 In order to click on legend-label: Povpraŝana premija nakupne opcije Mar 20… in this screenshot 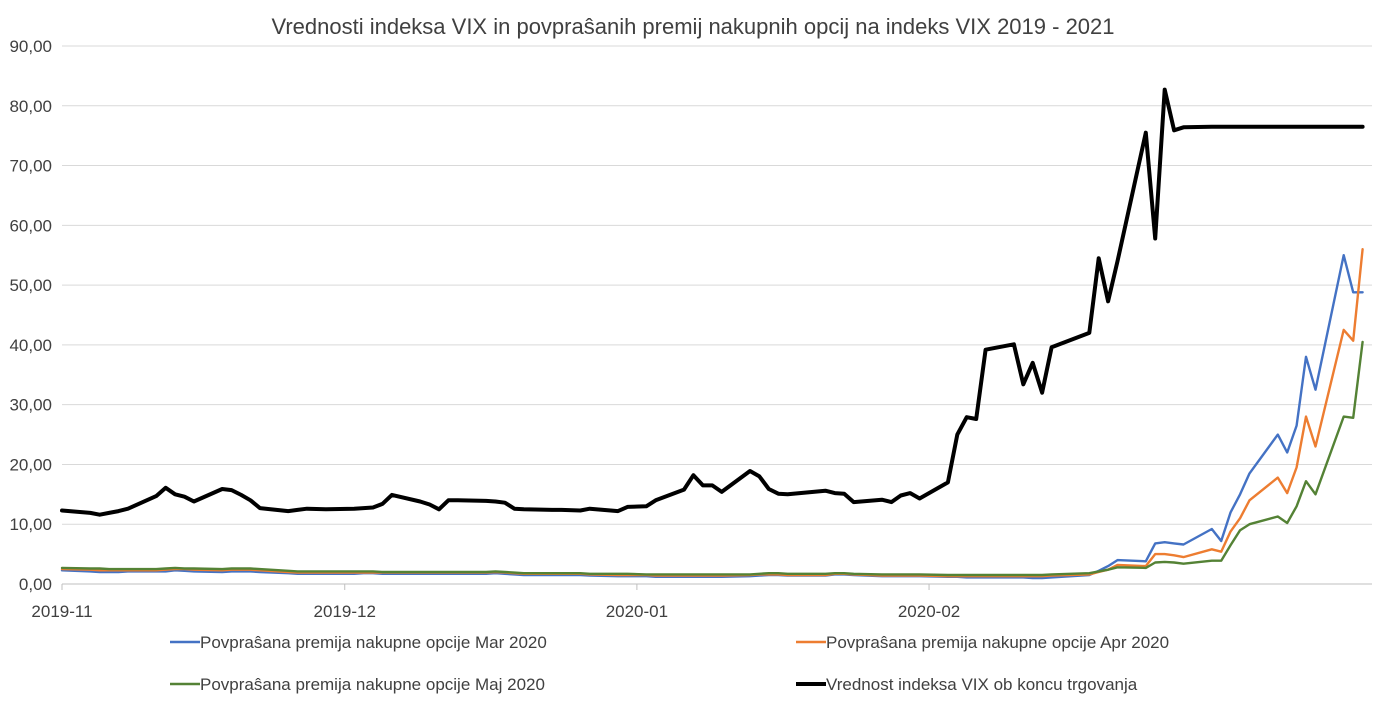, I will do `click(373, 642)`.